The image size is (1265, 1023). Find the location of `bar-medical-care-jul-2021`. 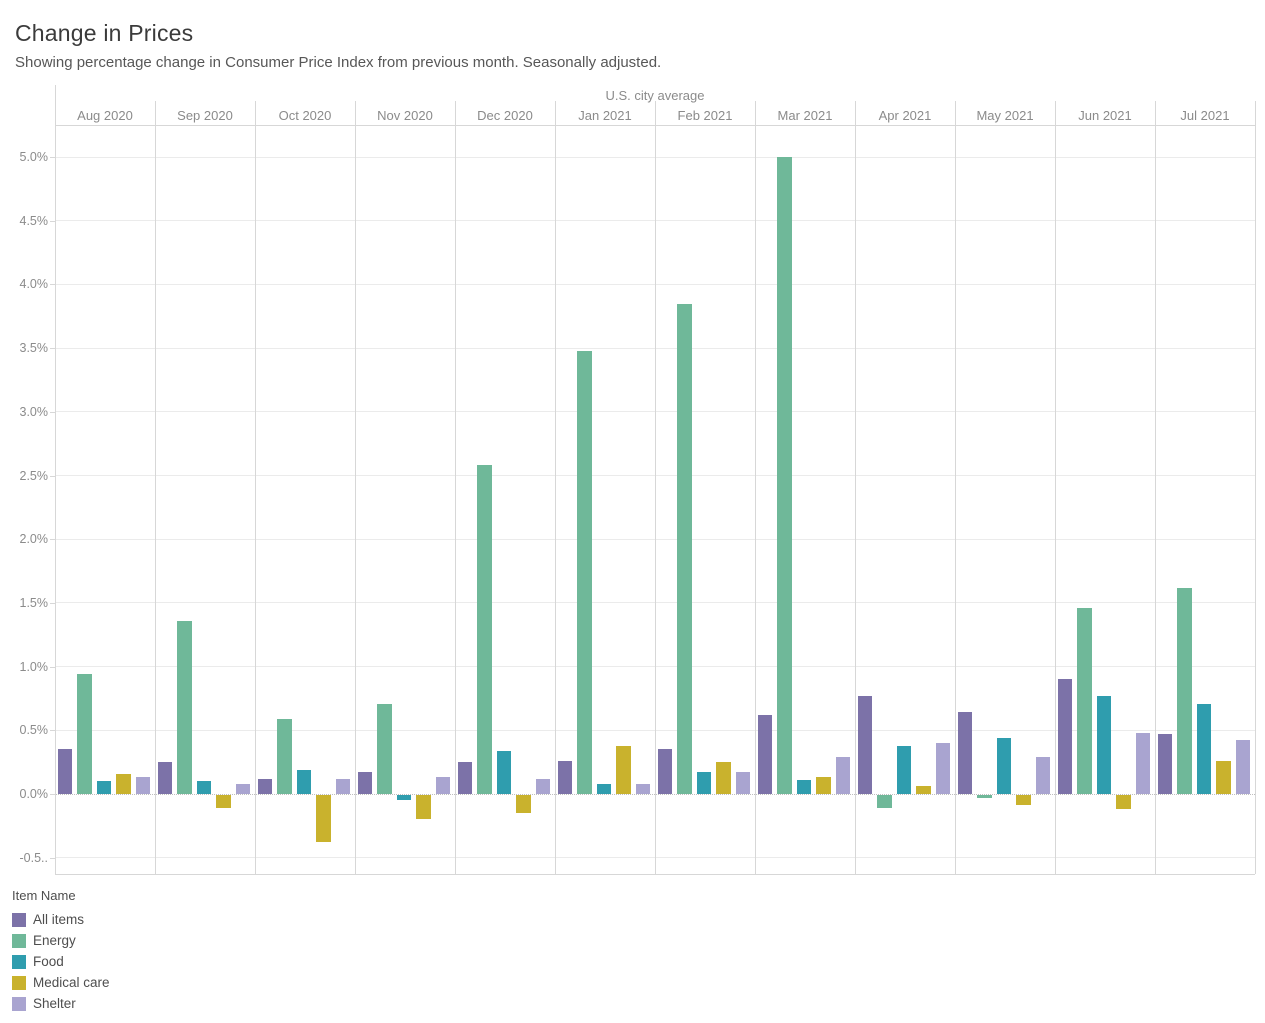

bar-medical-care-jul-2021 is located at coordinates (1223, 777).